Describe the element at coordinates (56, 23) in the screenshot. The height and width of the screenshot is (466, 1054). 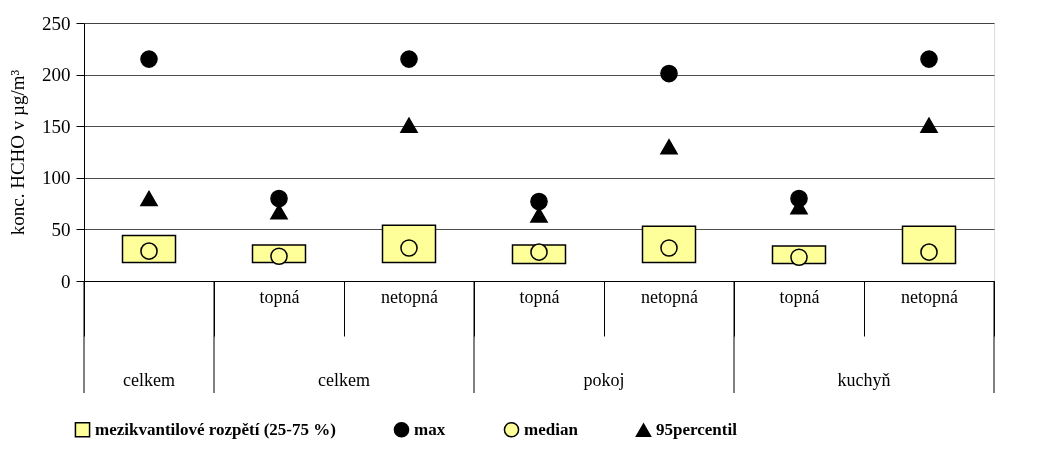
I see `y-tick-label: 250` at that location.